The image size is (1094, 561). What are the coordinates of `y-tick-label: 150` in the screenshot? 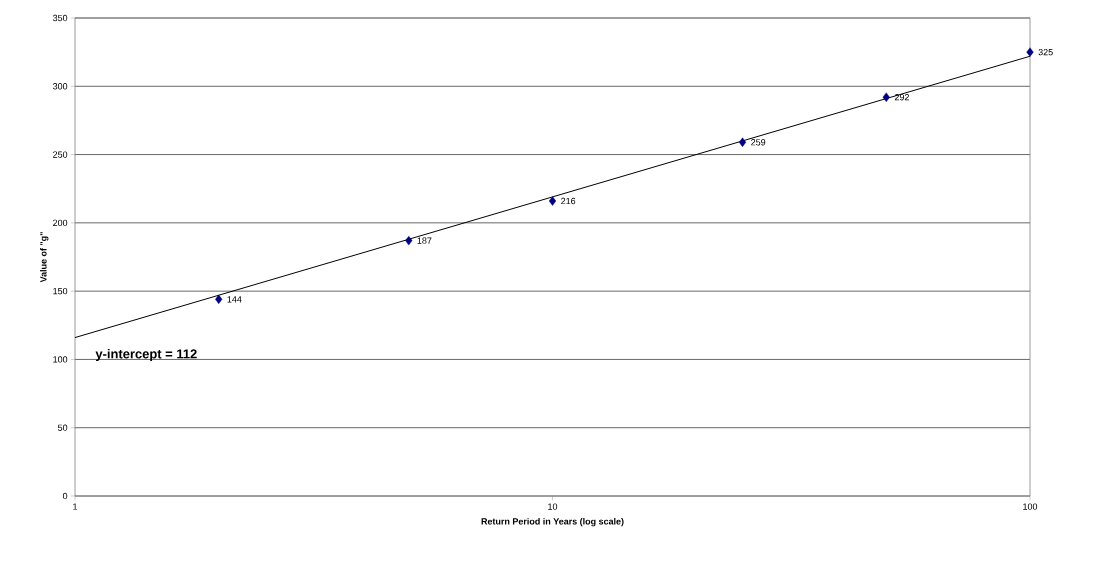 It's located at (60, 291).